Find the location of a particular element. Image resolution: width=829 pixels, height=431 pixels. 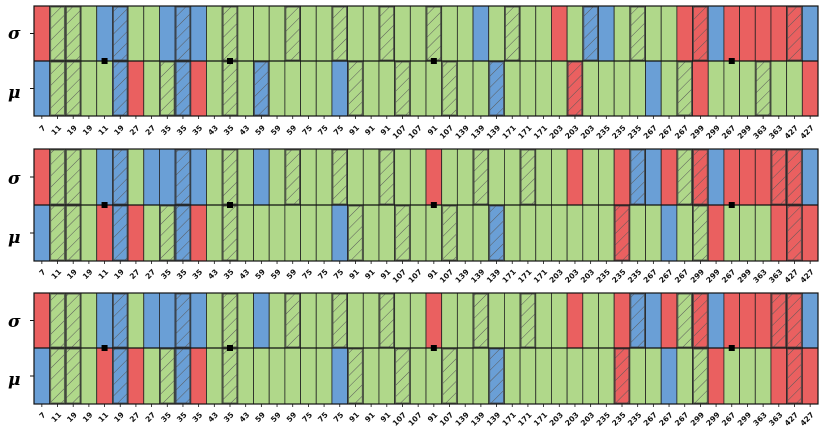

x-tick-label: 35 is located at coordinates (229, 130).